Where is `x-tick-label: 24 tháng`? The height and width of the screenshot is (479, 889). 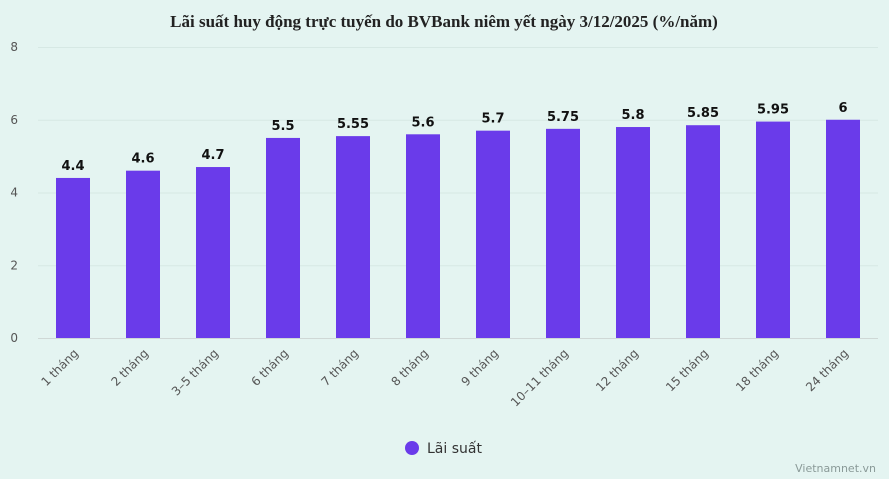 x-tick-label: 24 tháng is located at coordinates (827, 370).